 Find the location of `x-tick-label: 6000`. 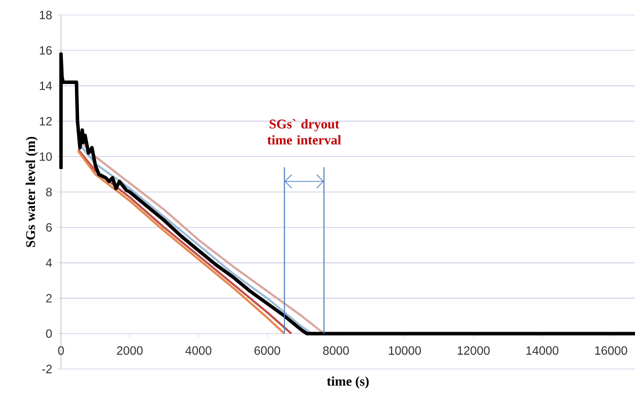

x-tick-label: 6000 is located at coordinates (267, 350).